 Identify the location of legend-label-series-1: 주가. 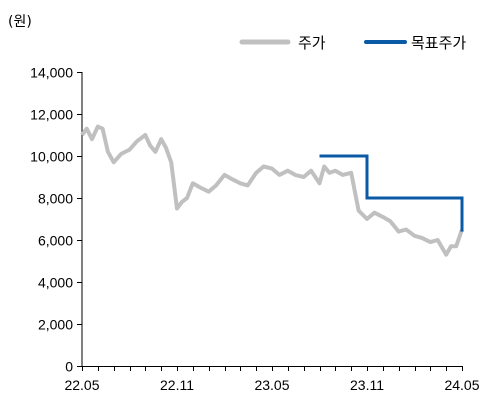
(312, 43).